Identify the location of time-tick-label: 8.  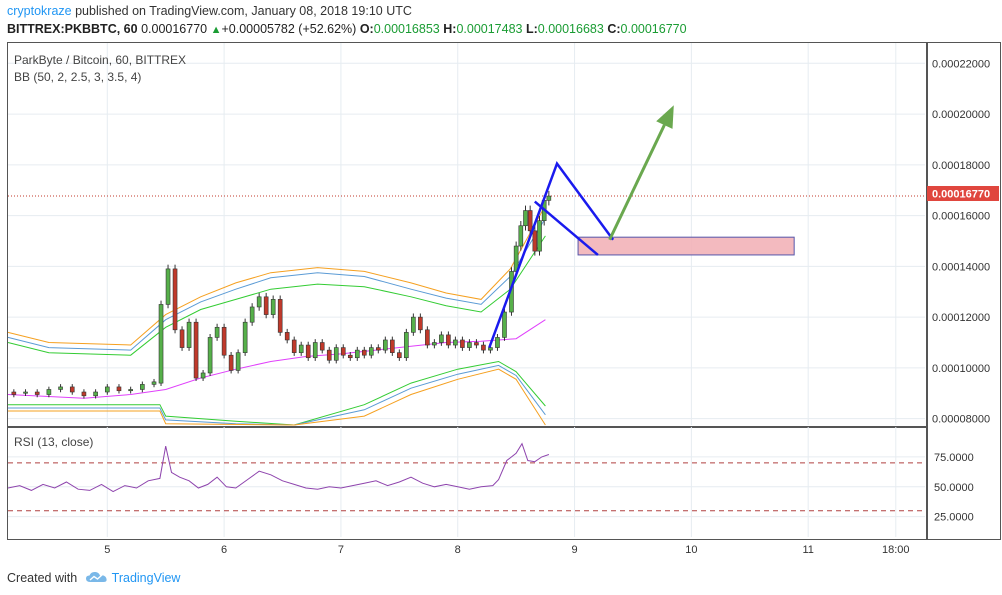
(458, 550).